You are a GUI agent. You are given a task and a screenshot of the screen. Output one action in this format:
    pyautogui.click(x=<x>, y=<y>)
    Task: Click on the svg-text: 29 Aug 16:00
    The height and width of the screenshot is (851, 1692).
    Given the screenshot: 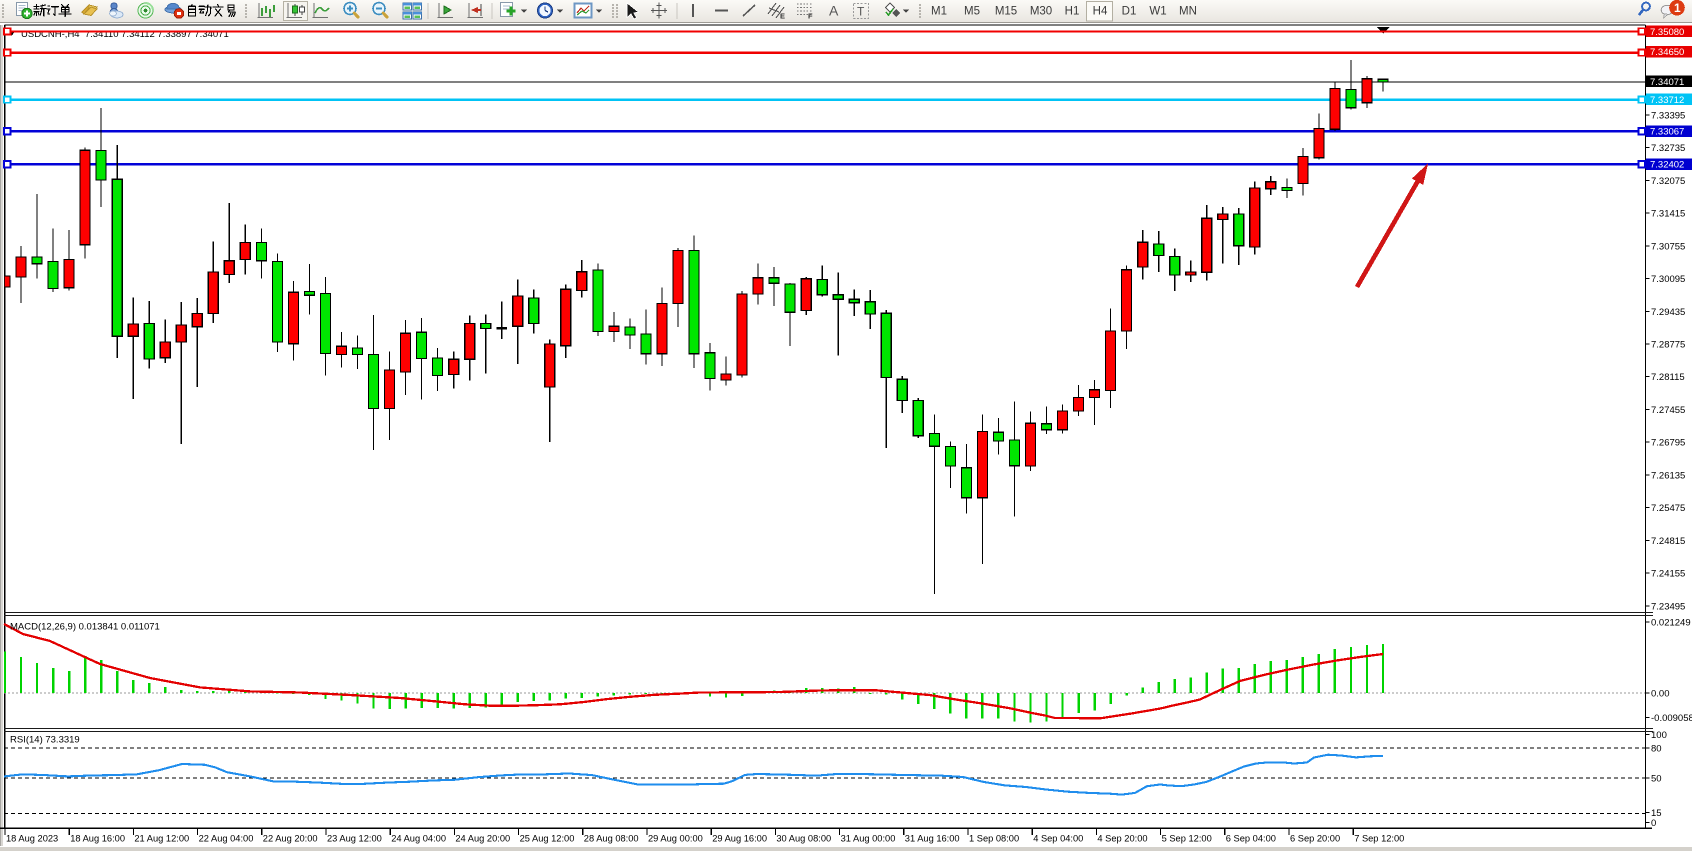 What is the action you would take?
    pyautogui.click(x=739, y=839)
    